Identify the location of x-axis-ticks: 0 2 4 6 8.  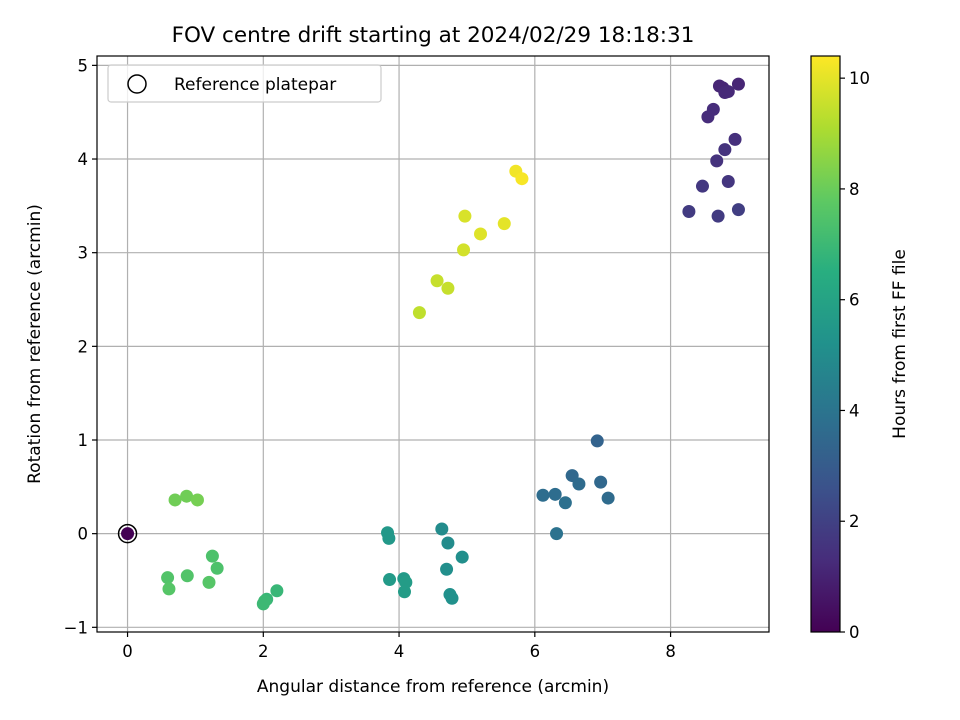
(399, 646).